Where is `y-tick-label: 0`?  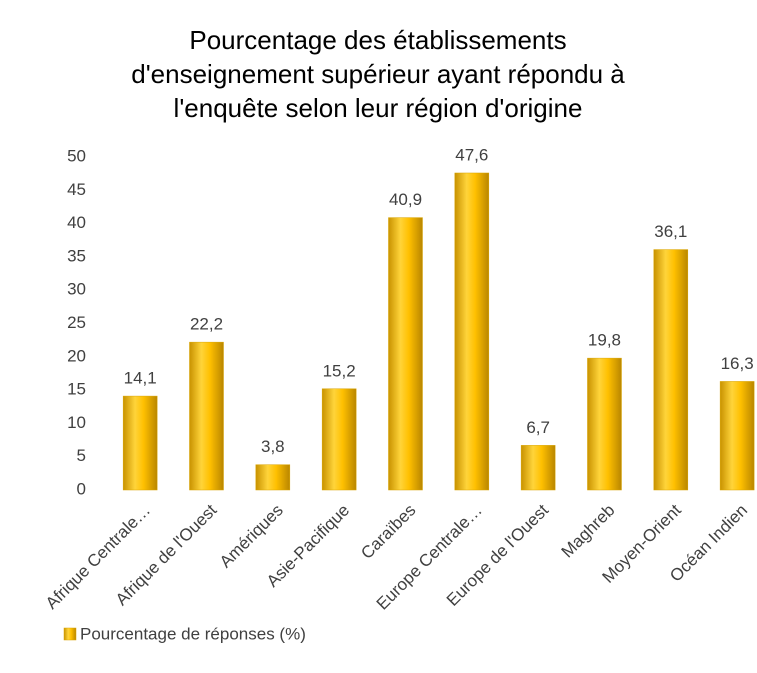 y-tick-label: 0 is located at coordinates (81, 488).